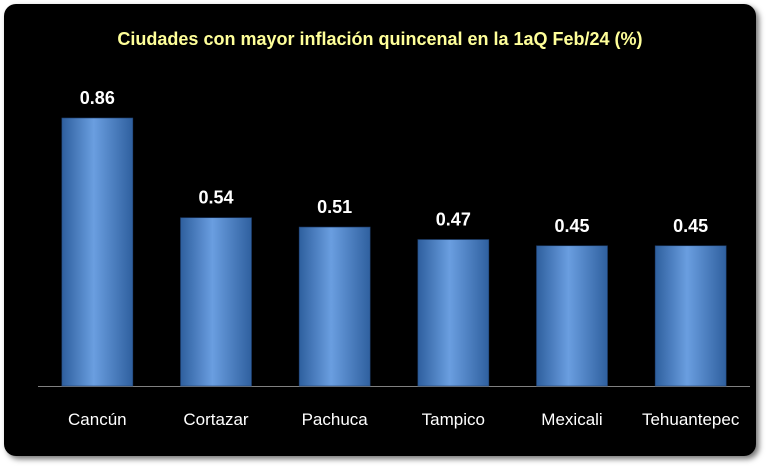 Image resolution: width=770 pixels, height=470 pixels. Describe the element at coordinates (97, 98) in the screenshot. I see `data-label-0: 0.86` at that location.